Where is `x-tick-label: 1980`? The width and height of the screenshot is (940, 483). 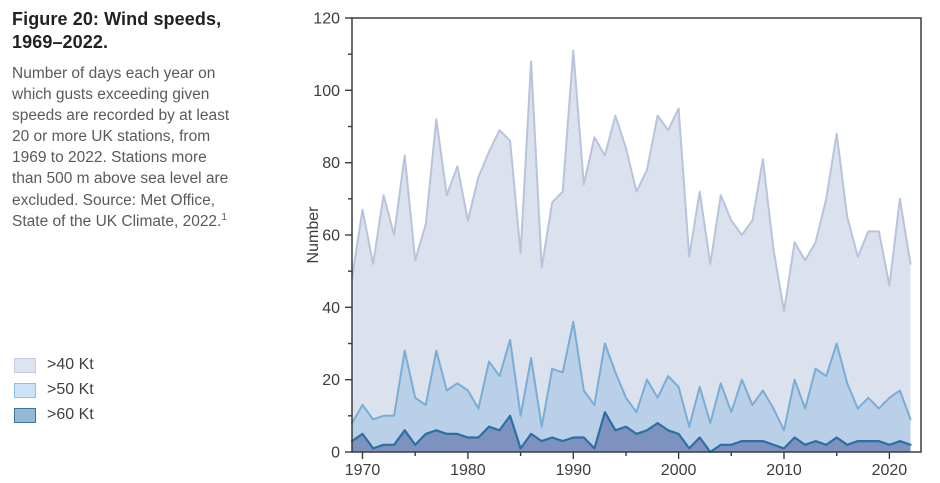
x-tick-label: 1980 is located at coordinates (468, 470).